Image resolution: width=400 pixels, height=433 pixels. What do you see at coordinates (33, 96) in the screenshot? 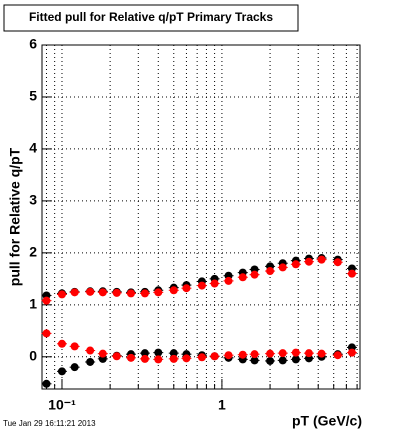
I see `y-tick-label: 5` at bounding box center [33, 96].